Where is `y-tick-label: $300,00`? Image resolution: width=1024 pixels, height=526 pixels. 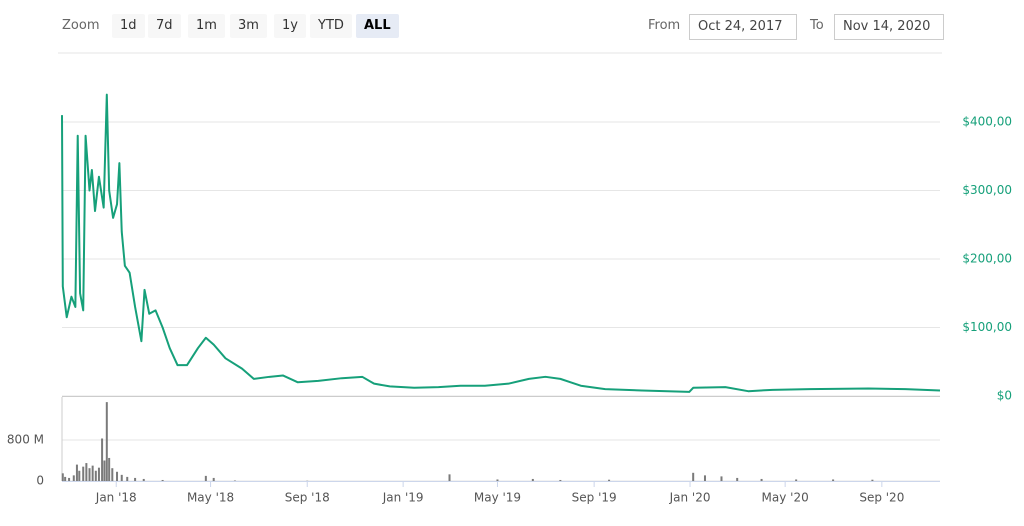
y-tick-label: $300,00 is located at coordinates (987, 190).